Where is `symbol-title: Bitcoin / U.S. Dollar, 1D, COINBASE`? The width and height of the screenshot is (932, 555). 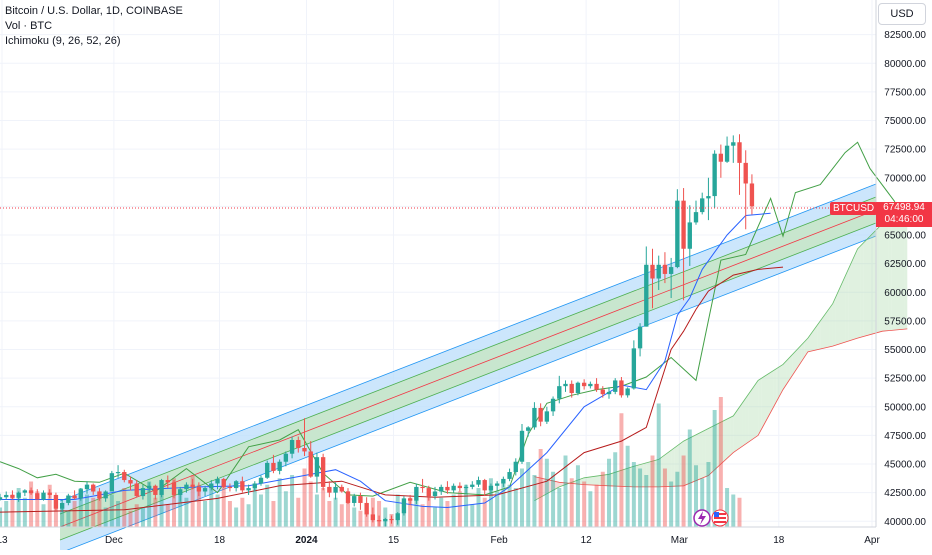 symbol-title: Bitcoin / U.S. Dollar, 1D, COINBASE is located at coordinates (94, 11).